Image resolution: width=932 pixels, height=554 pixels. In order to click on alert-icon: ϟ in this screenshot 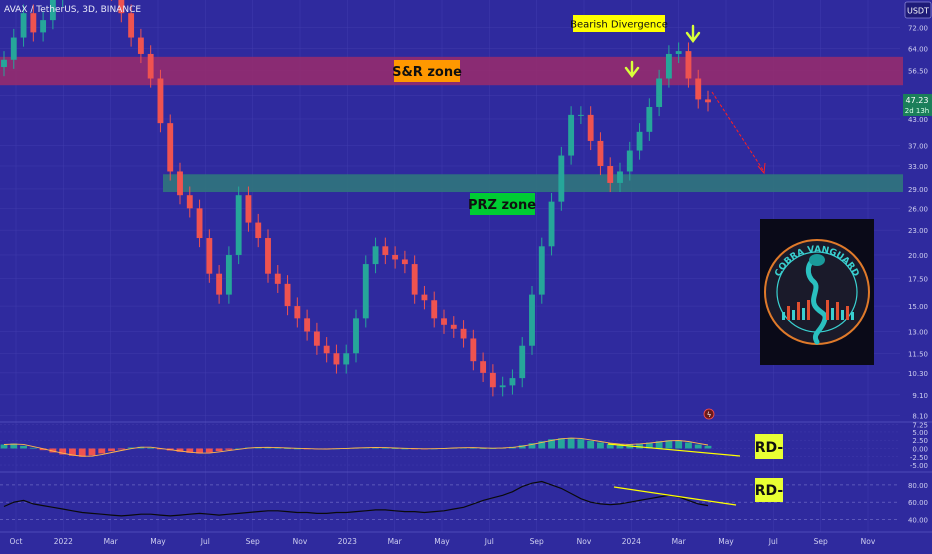, I will do `click(709, 414)`.